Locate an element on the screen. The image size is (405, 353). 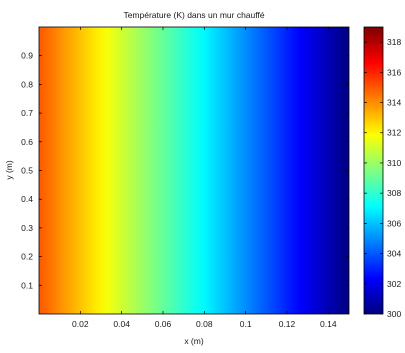
colorbar is located at coordinates (373, 170).